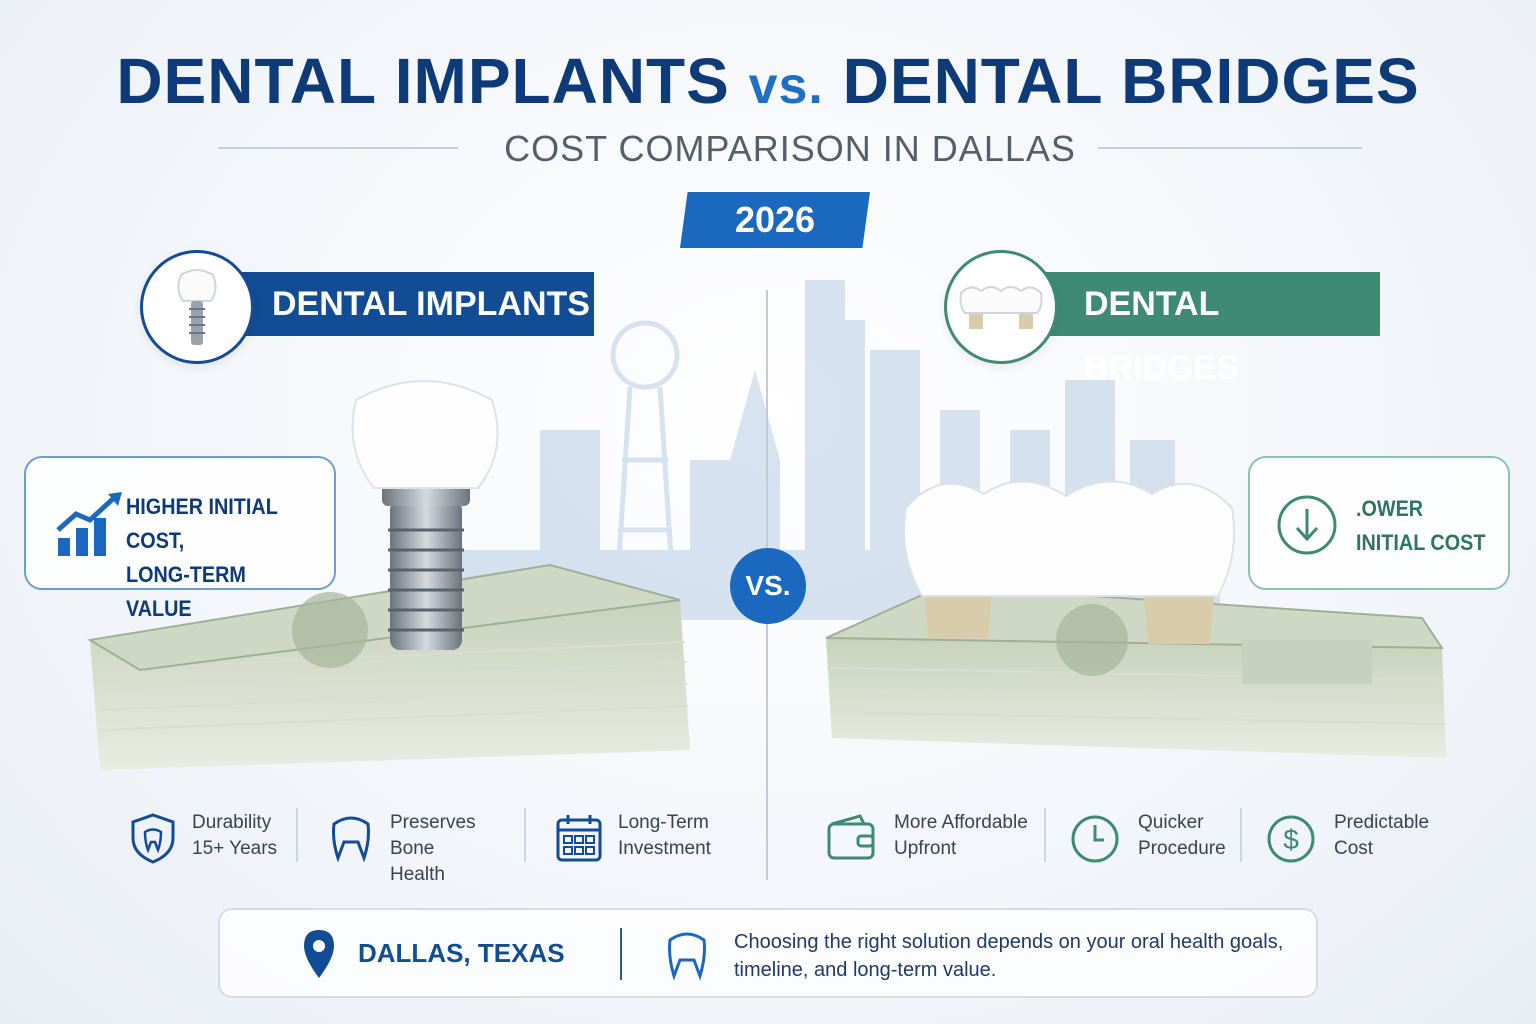 This screenshot has width=1536, height=1024. I want to click on subtitle-row: COST COMPARISON IN DALLAS, so click(790, 148).